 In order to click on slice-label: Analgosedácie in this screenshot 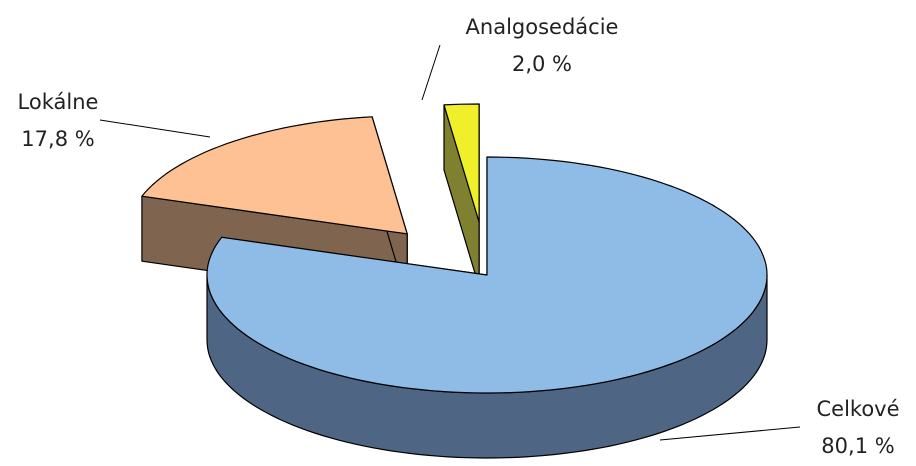, I will do `click(542, 27)`.